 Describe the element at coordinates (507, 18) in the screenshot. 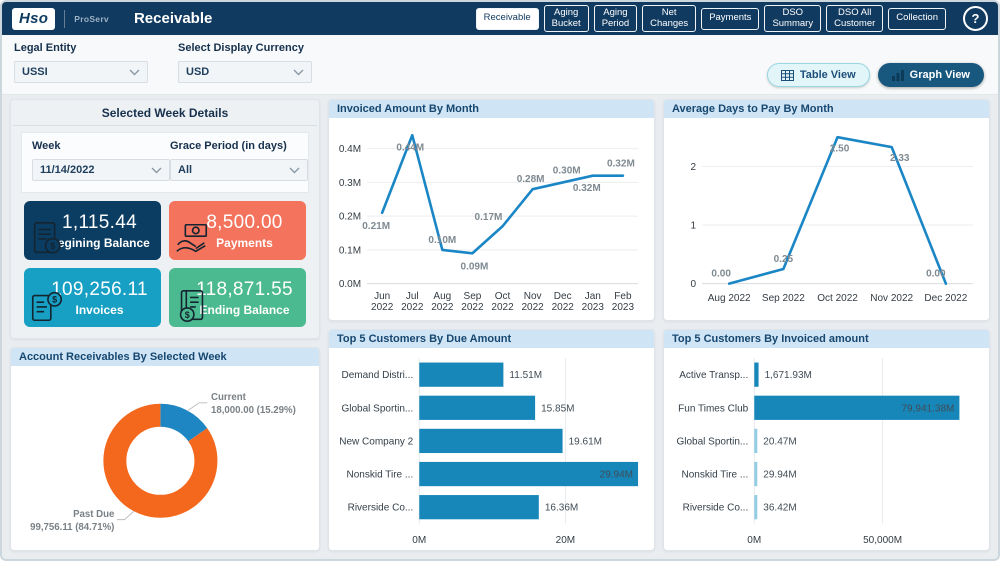

I see `nav-tab-receivable: Receivable` at that location.